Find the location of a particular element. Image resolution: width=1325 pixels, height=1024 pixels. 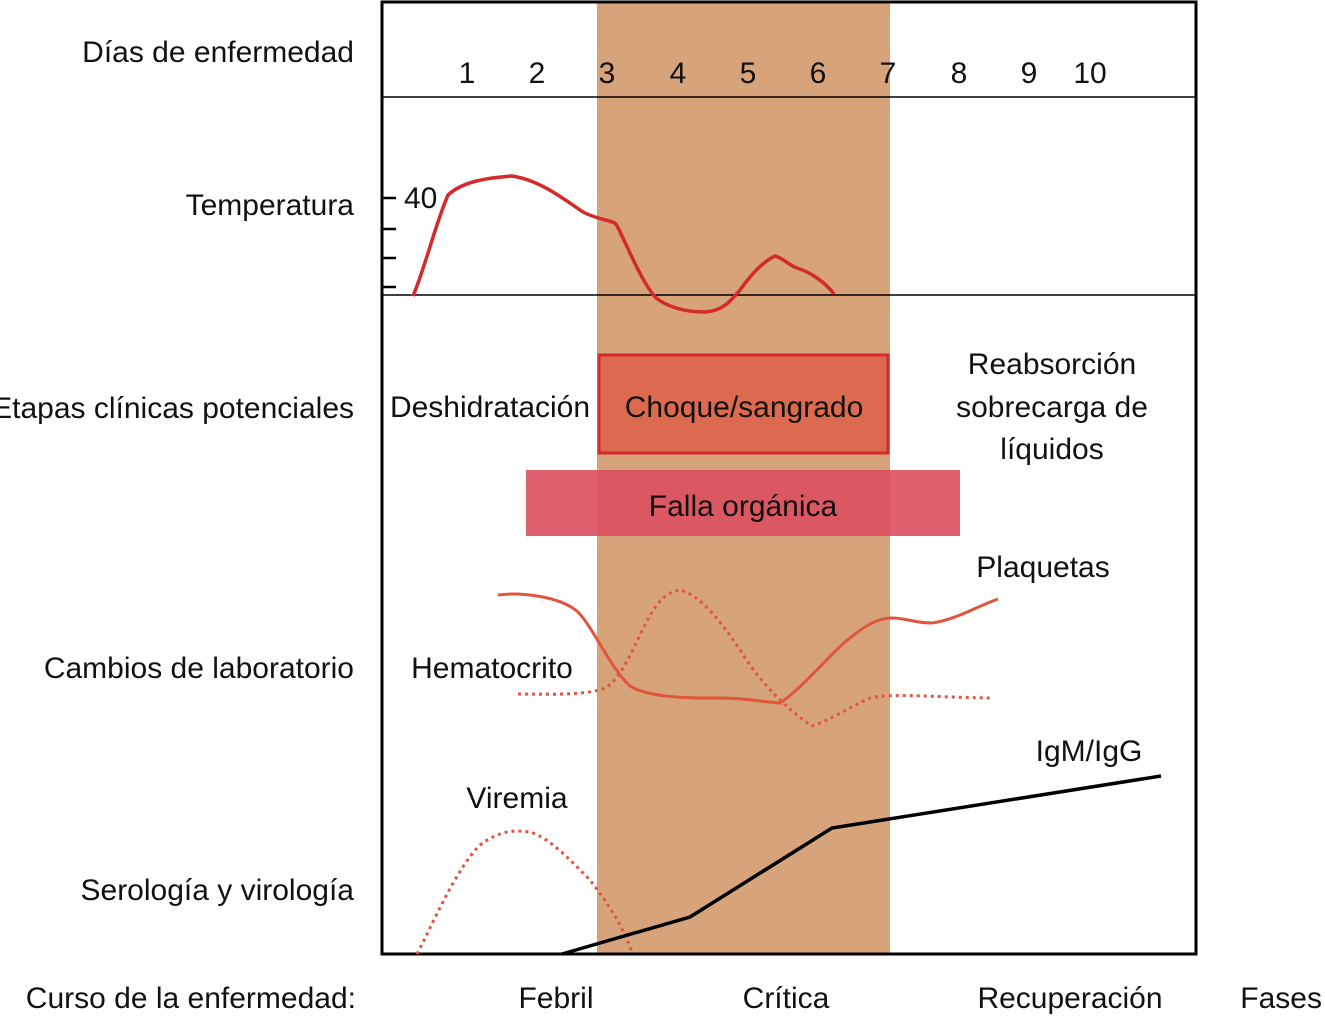

phase-critical-label: Crítica is located at coordinates (786, 998).